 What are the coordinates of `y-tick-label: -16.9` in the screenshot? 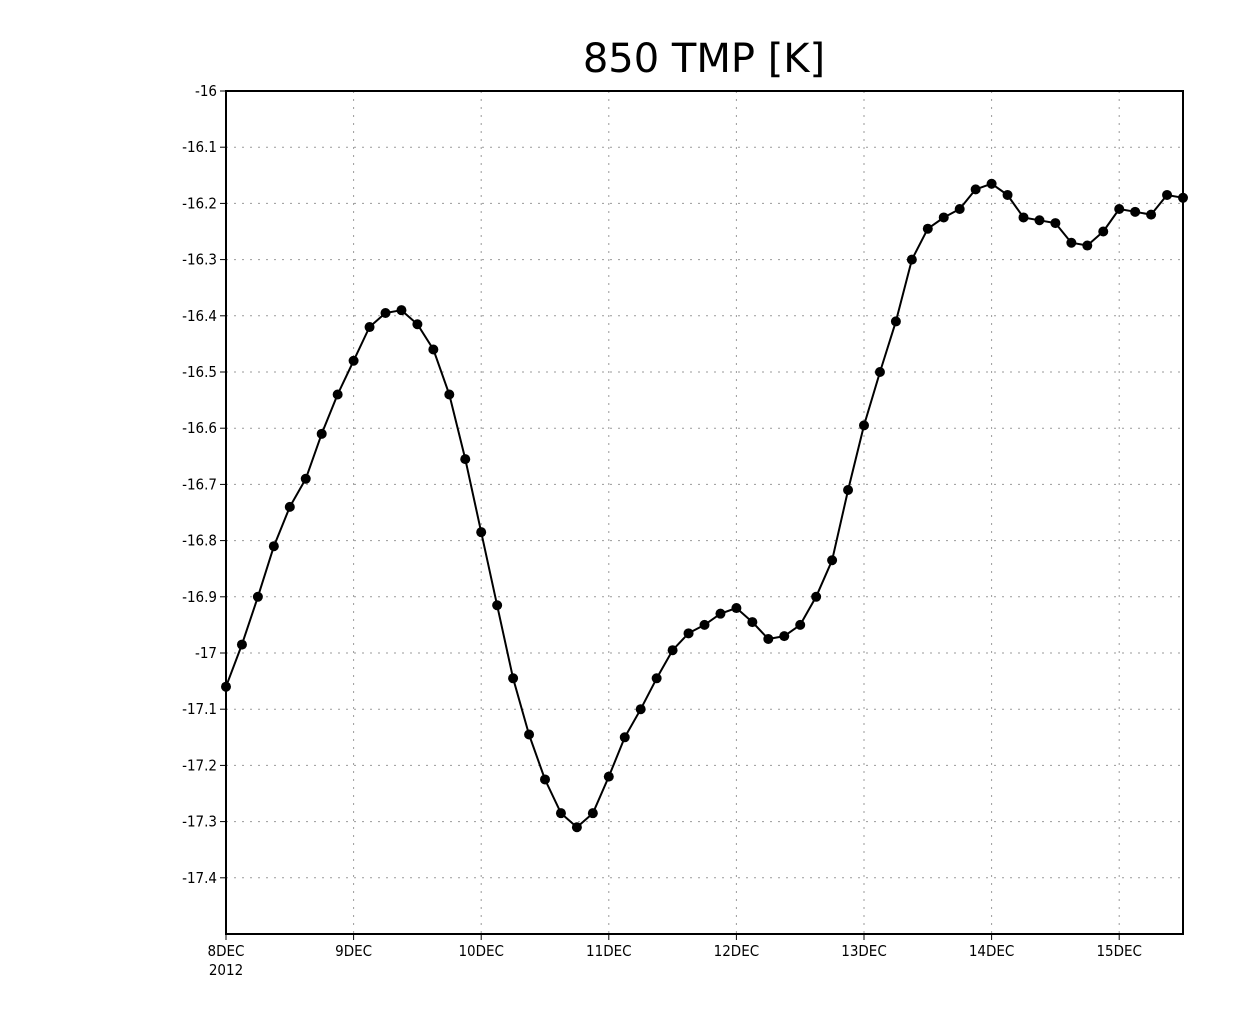 It's located at (199, 597).